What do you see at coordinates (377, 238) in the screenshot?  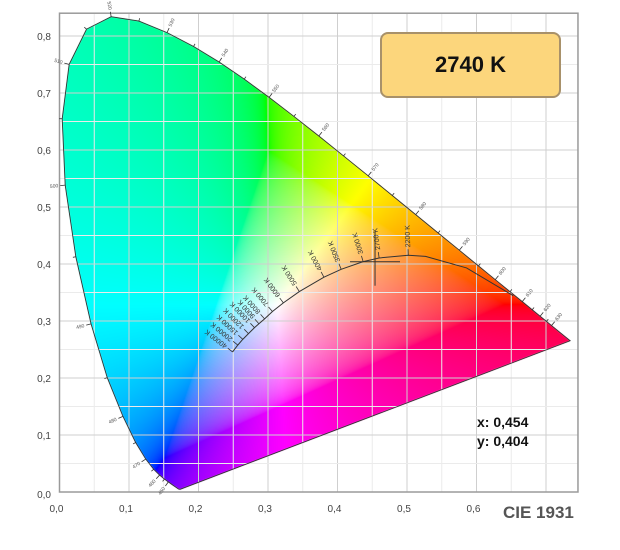 I see `cct-label: 2700 K` at bounding box center [377, 238].